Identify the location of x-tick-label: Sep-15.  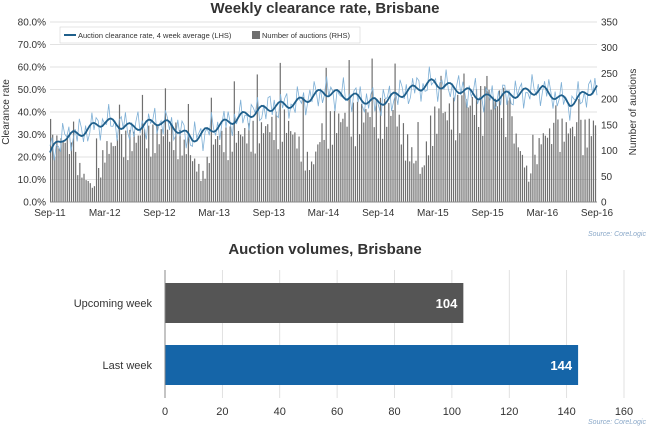
(487, 213).